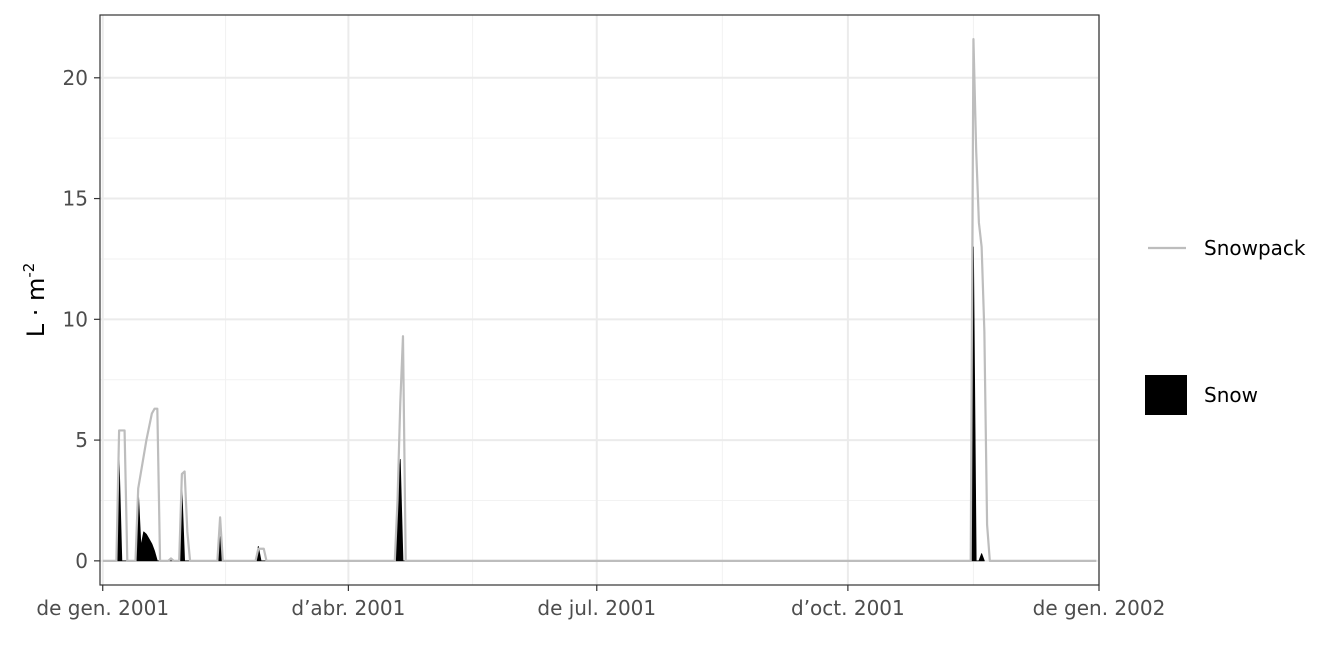 Image resolution: width=1344 pixels, height=672 pixels. Describe the element at coordinates (29, 270) in the screenshot. I see `y-axis-title-superscript: -2` at that location.